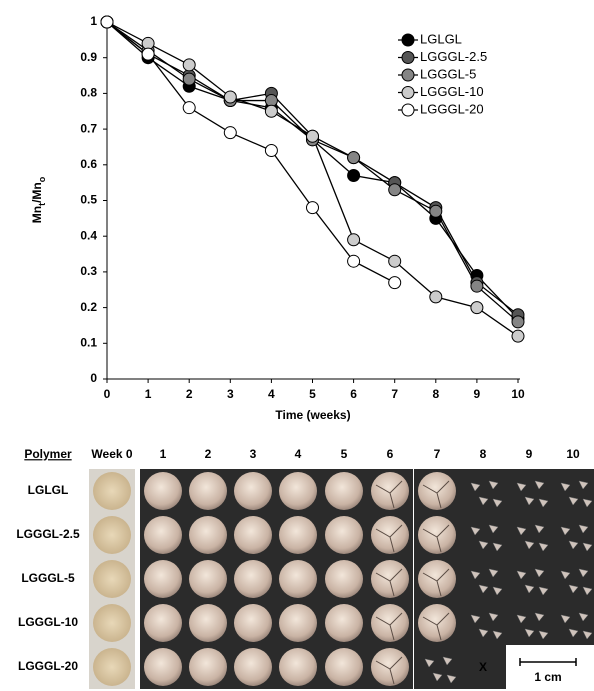  Describe the element at coordinates (483, 454) in the screenshot. I see `column-header: 8` at that location.